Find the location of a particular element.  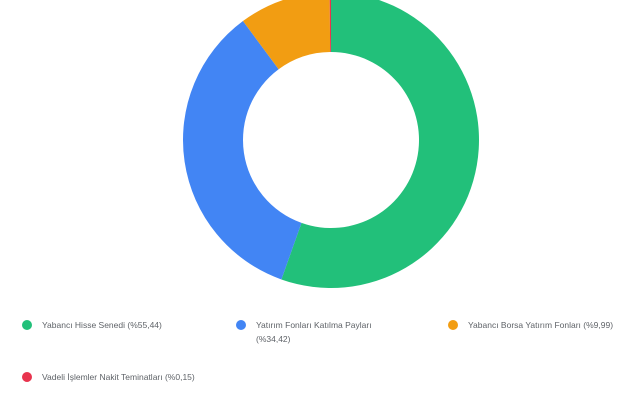

legend-label: Yabancı Hisse Senedi (%55,44) is located at coordinates (102, 325).